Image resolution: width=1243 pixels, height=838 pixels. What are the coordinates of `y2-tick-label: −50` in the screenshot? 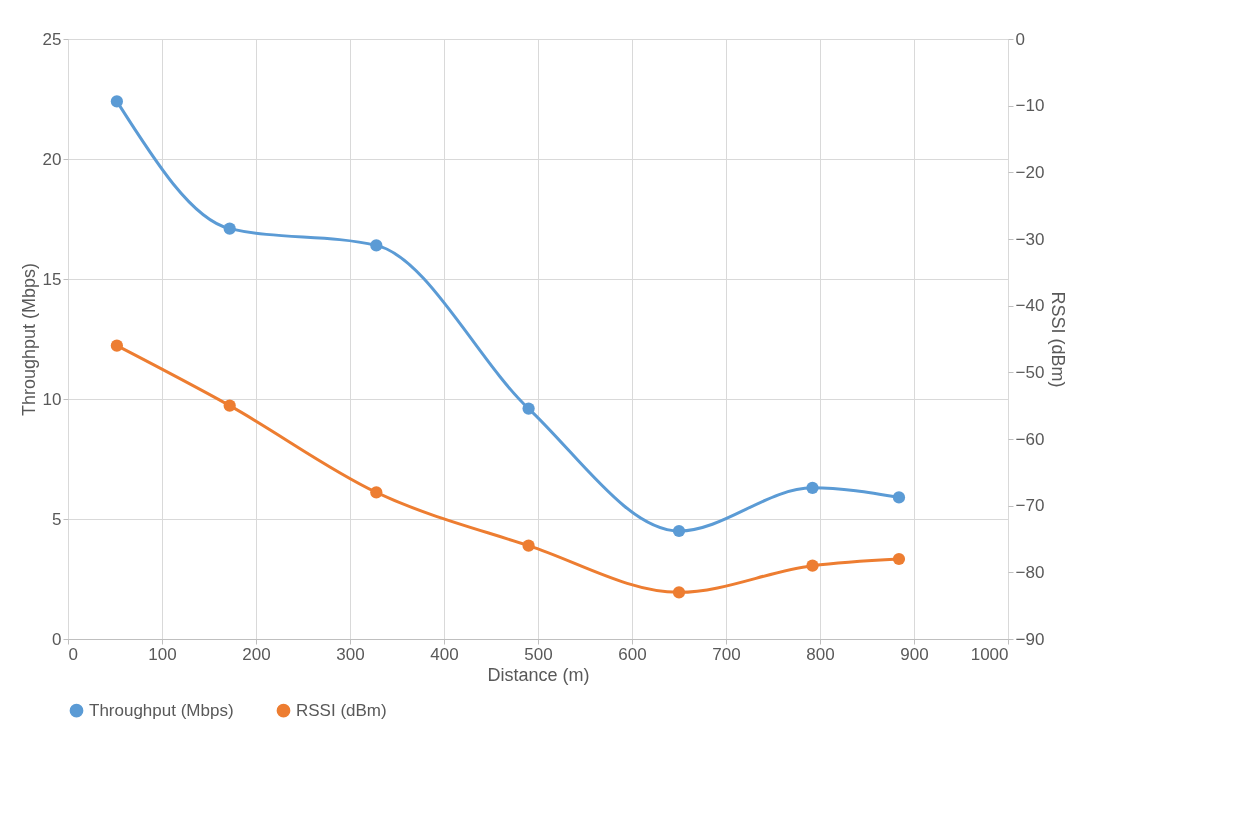 It's located at (1030, 372).